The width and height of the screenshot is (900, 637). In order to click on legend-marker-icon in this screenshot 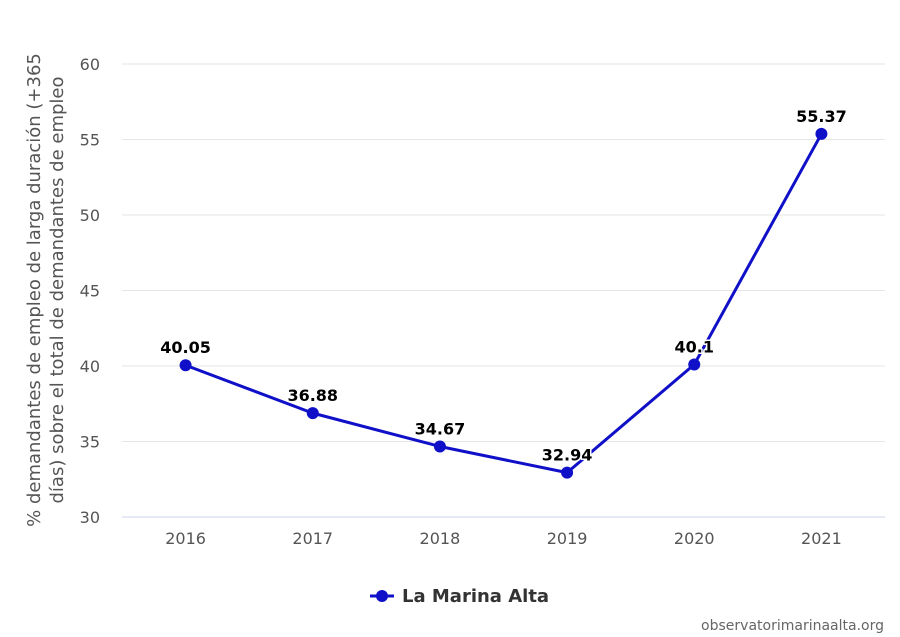, I will do `click(382, 596)`.